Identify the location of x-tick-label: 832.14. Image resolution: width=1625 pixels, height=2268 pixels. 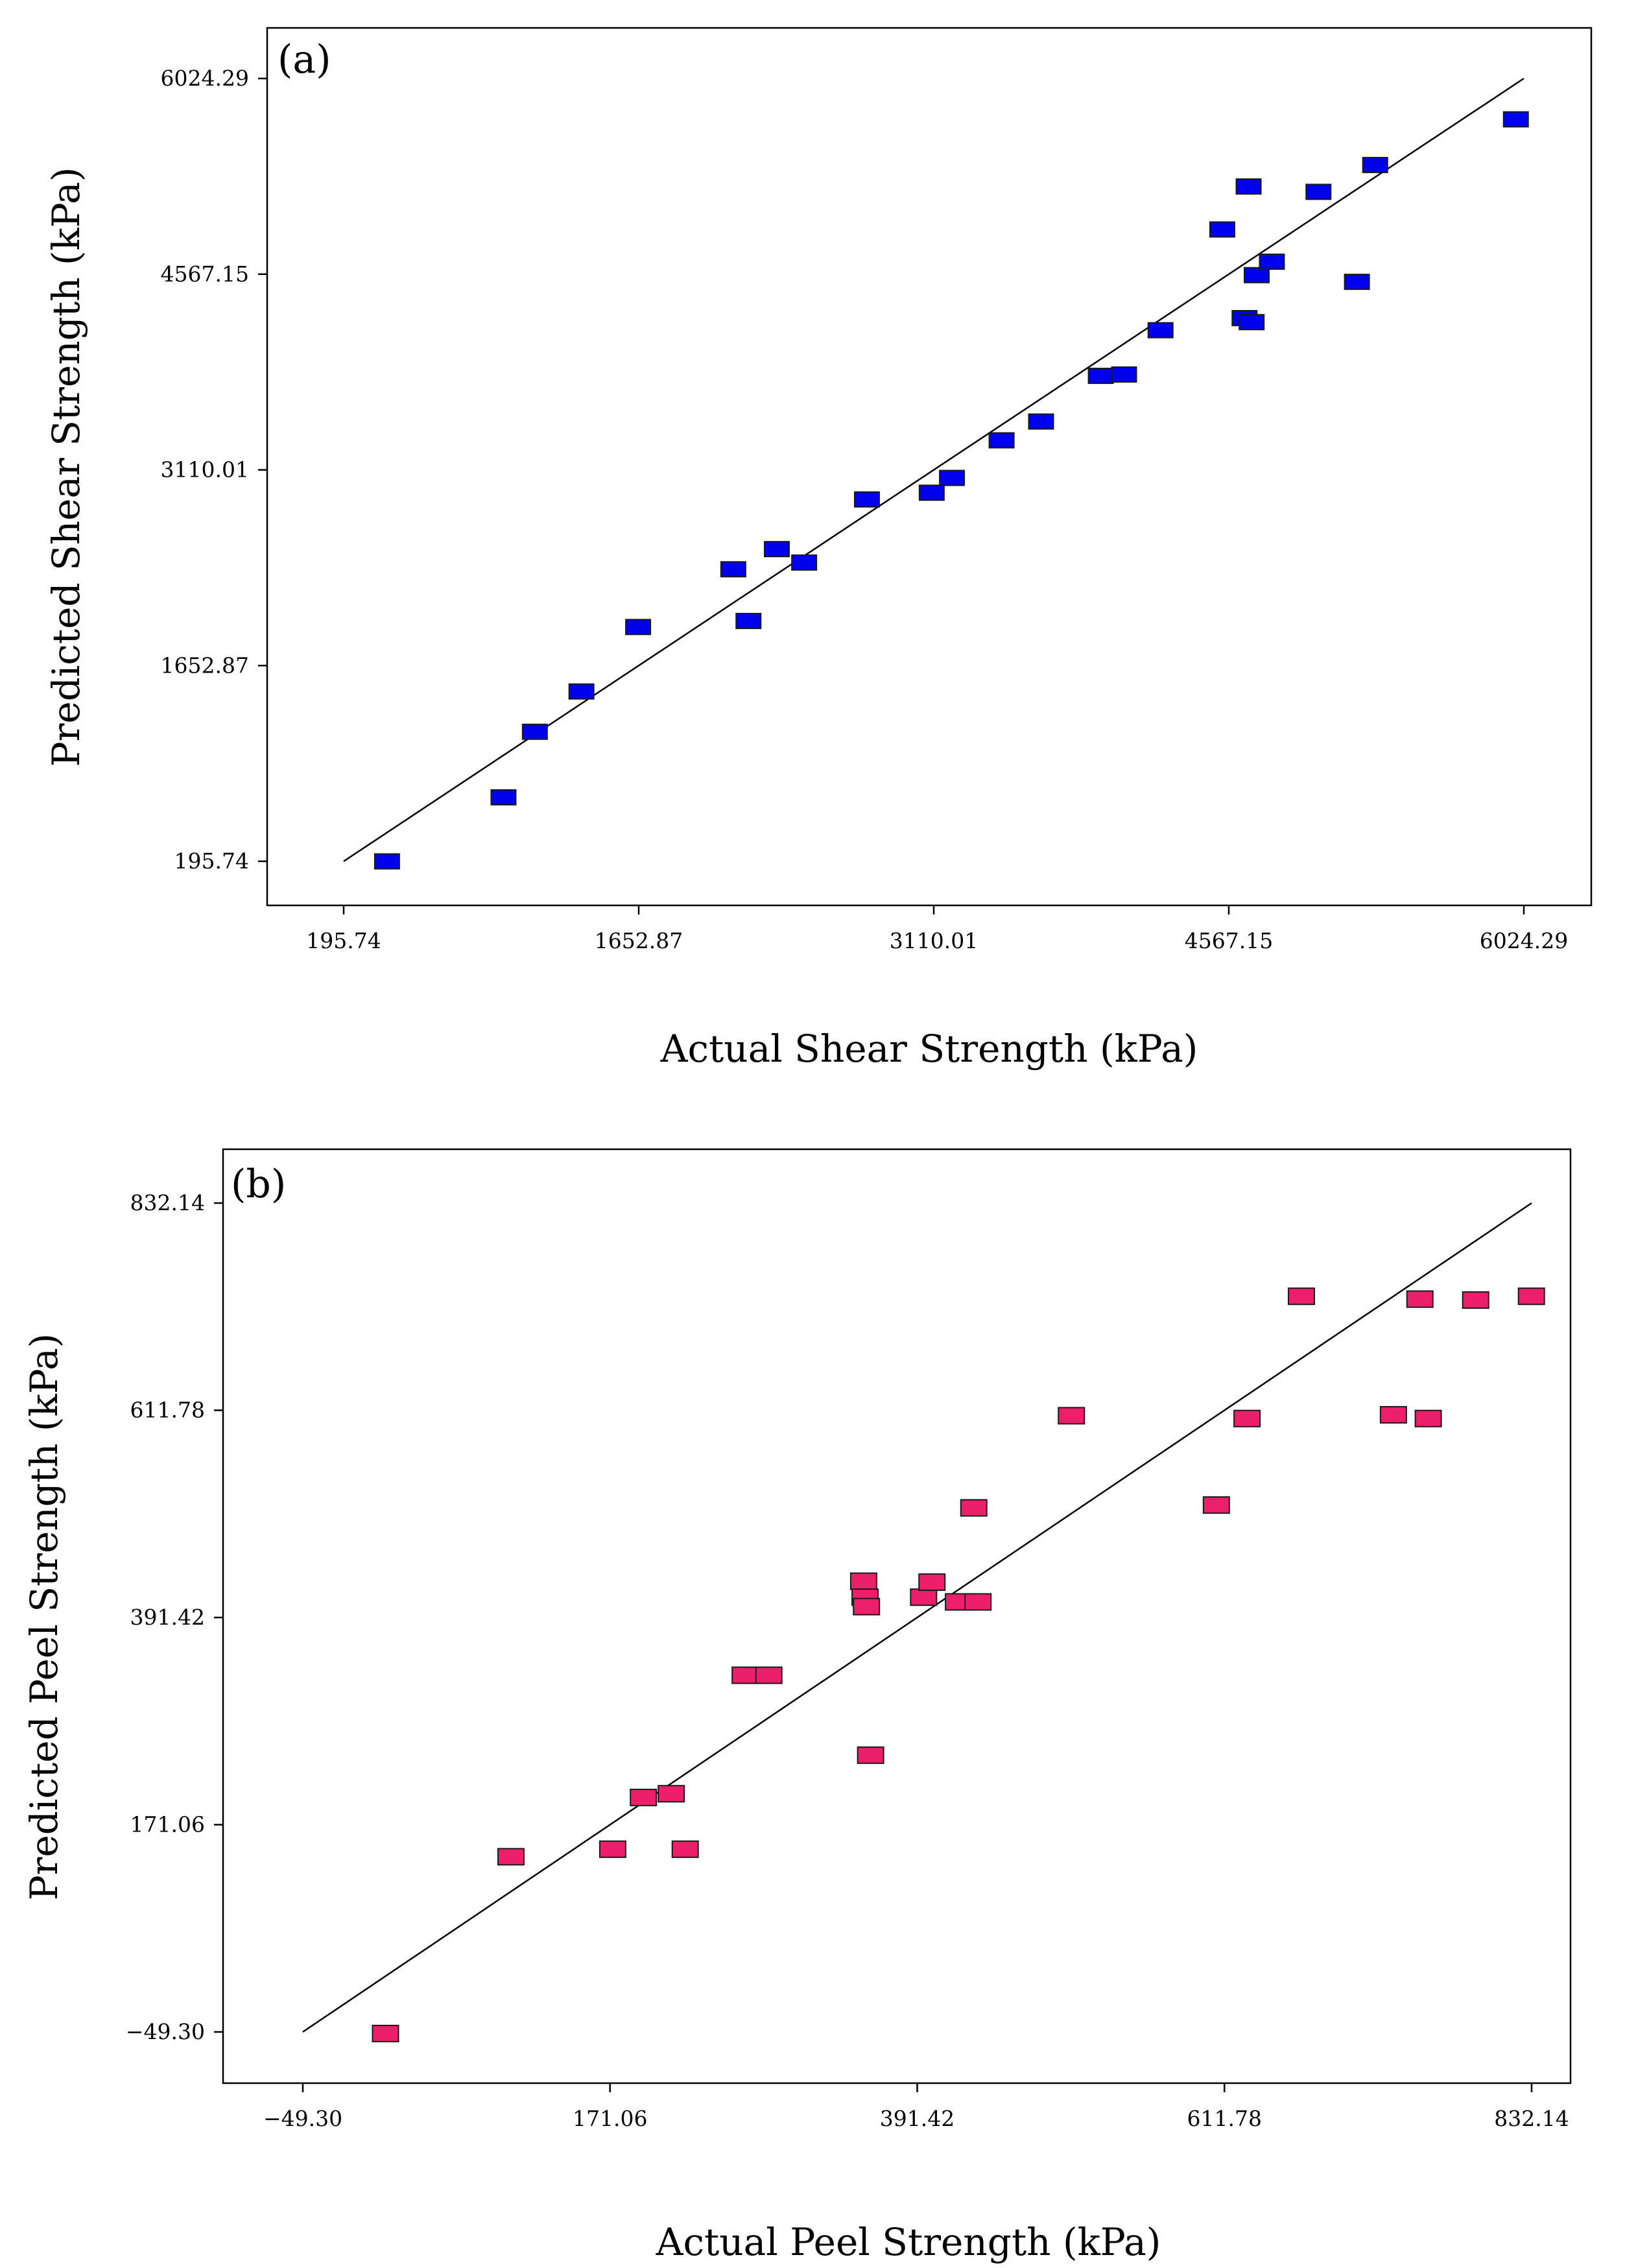
(1532, 2118).